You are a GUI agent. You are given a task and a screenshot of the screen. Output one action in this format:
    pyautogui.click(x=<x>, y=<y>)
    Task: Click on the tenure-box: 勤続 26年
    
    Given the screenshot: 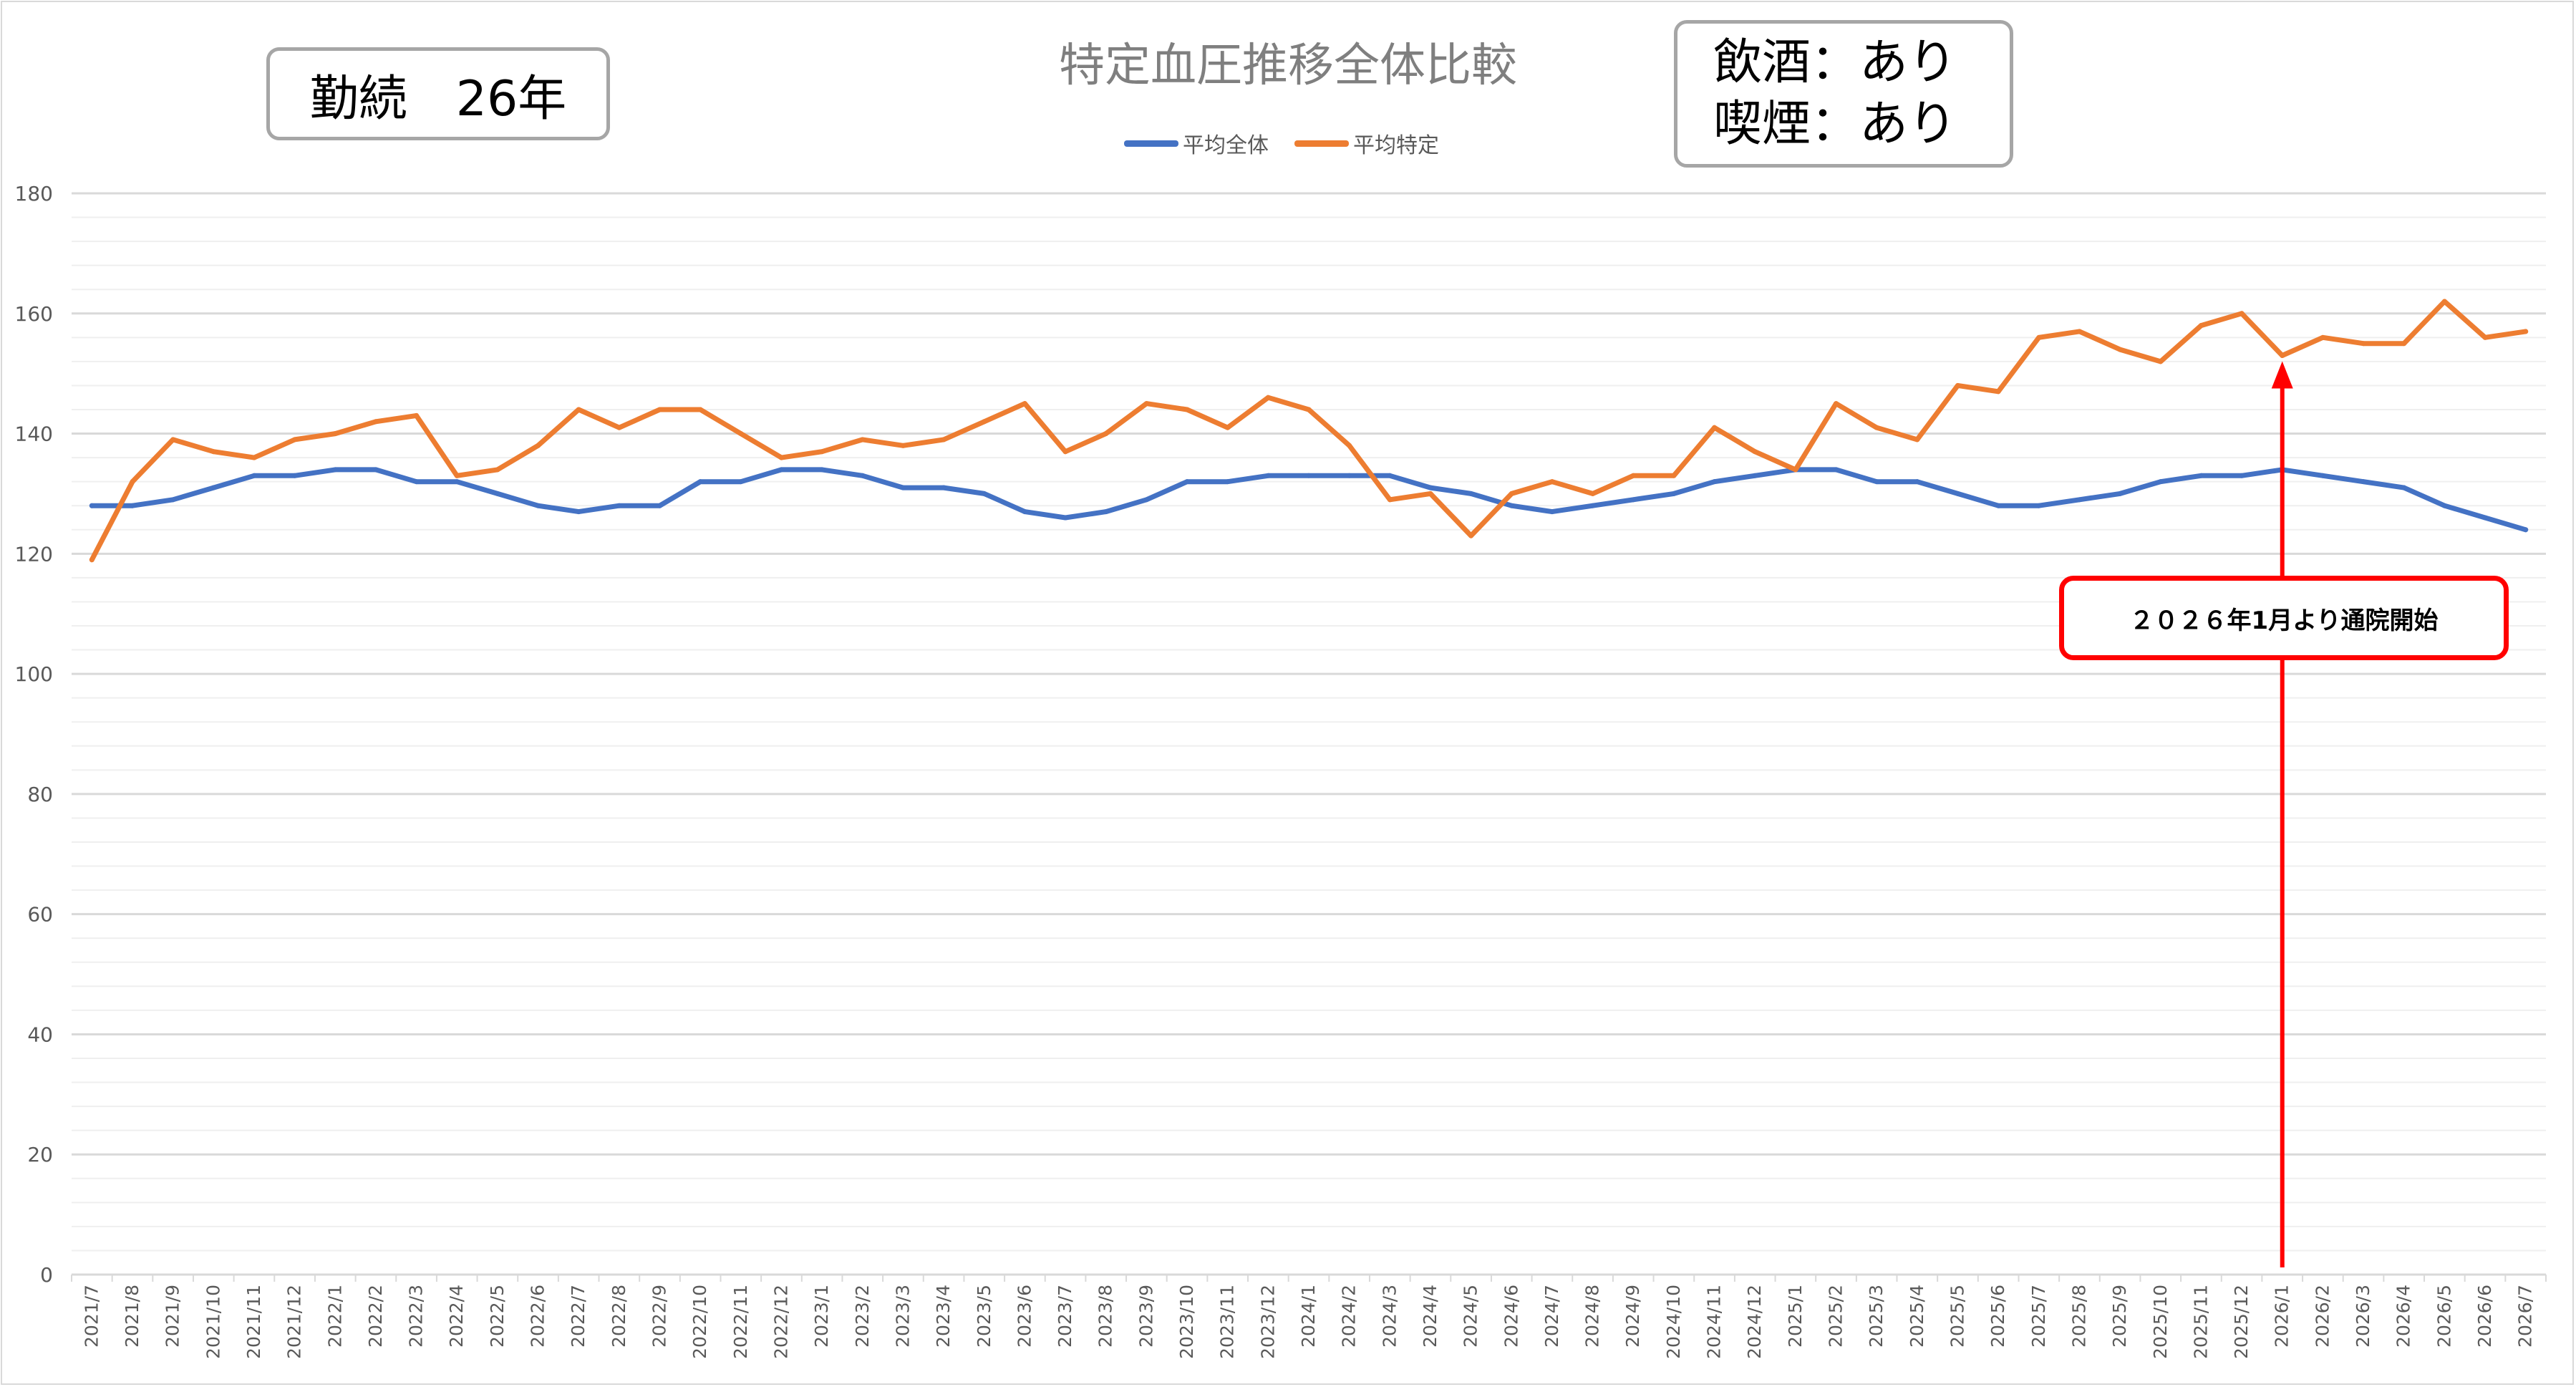 What is the action you would take?
    pyautogui.click(x=438, y=93)
    